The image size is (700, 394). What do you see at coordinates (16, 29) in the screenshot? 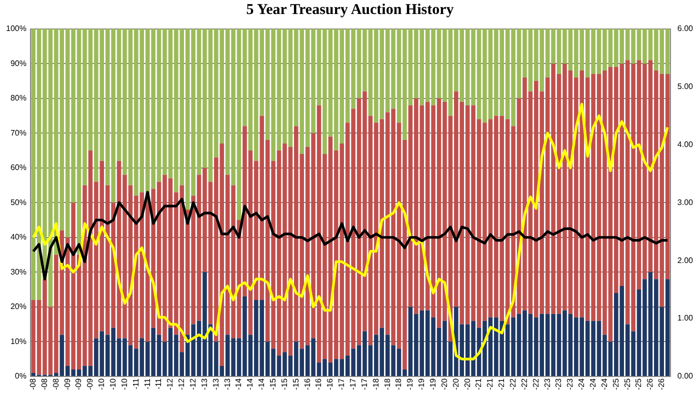
I see `y-tick-label: 100%` at bounding box center [16, 29].